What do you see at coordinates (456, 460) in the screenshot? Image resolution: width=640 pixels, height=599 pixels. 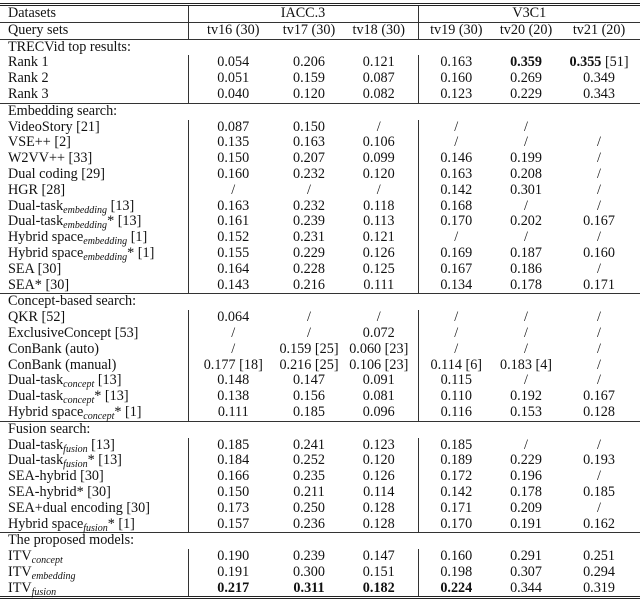 I see `score-cell: 0.189` at bounding box center [456, 460].